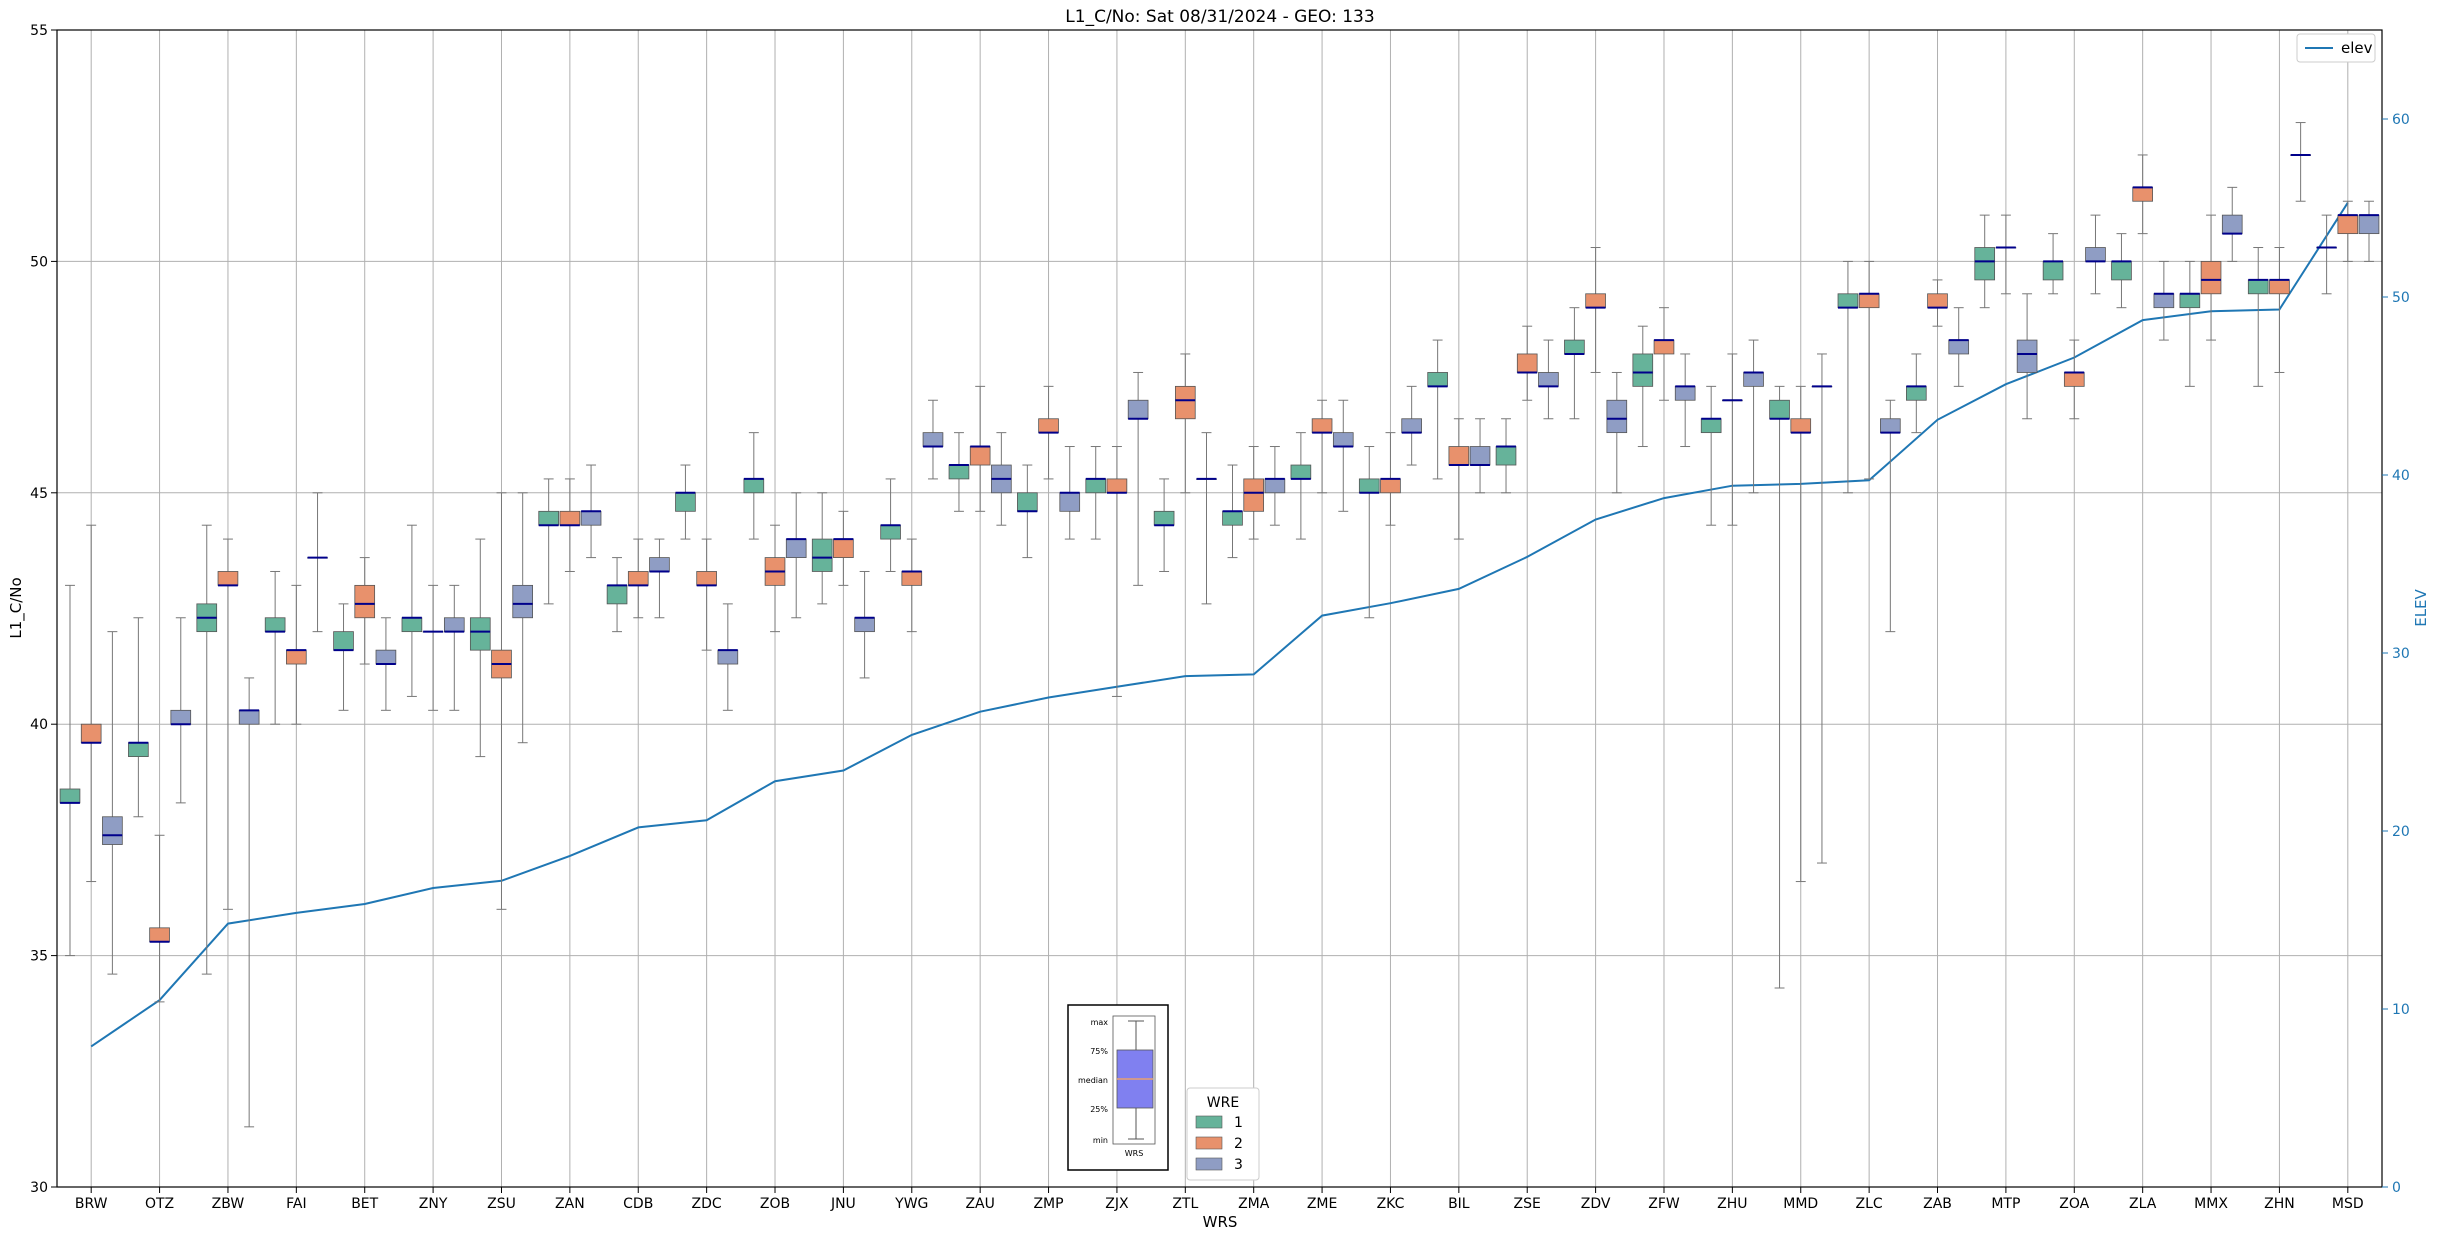  I want to click on box-key-inner-frame, so click(1134, 1080).